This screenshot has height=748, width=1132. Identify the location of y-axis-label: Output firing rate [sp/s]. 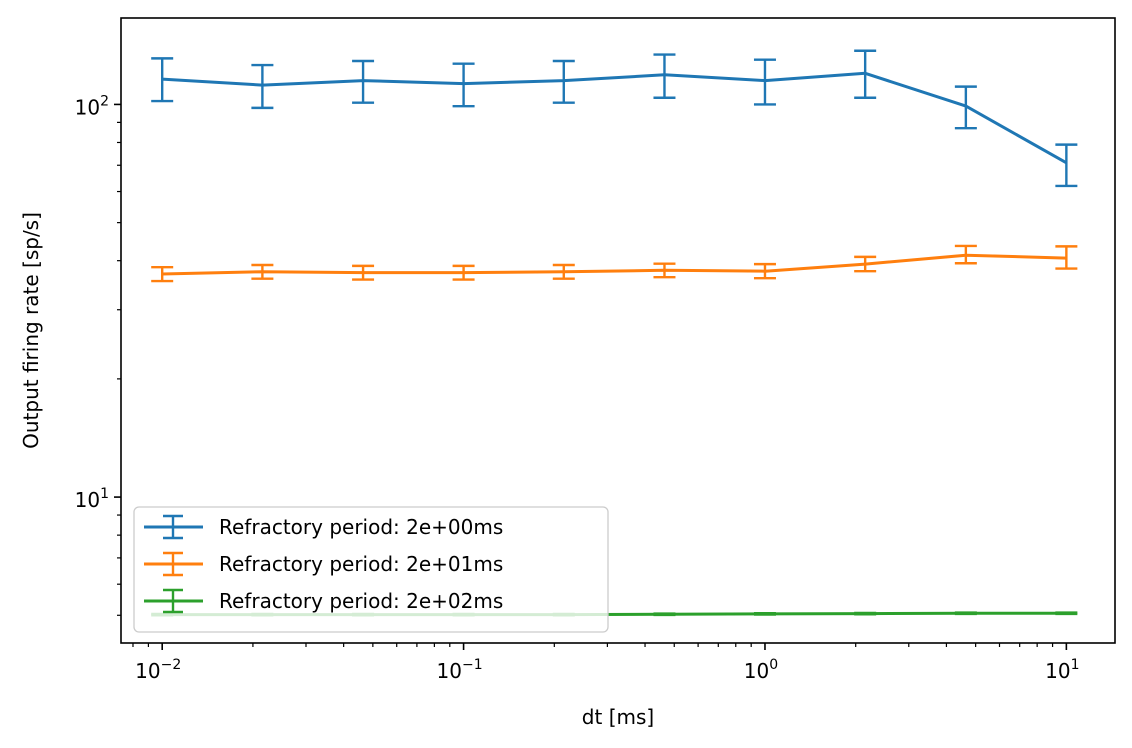
(31, 330).